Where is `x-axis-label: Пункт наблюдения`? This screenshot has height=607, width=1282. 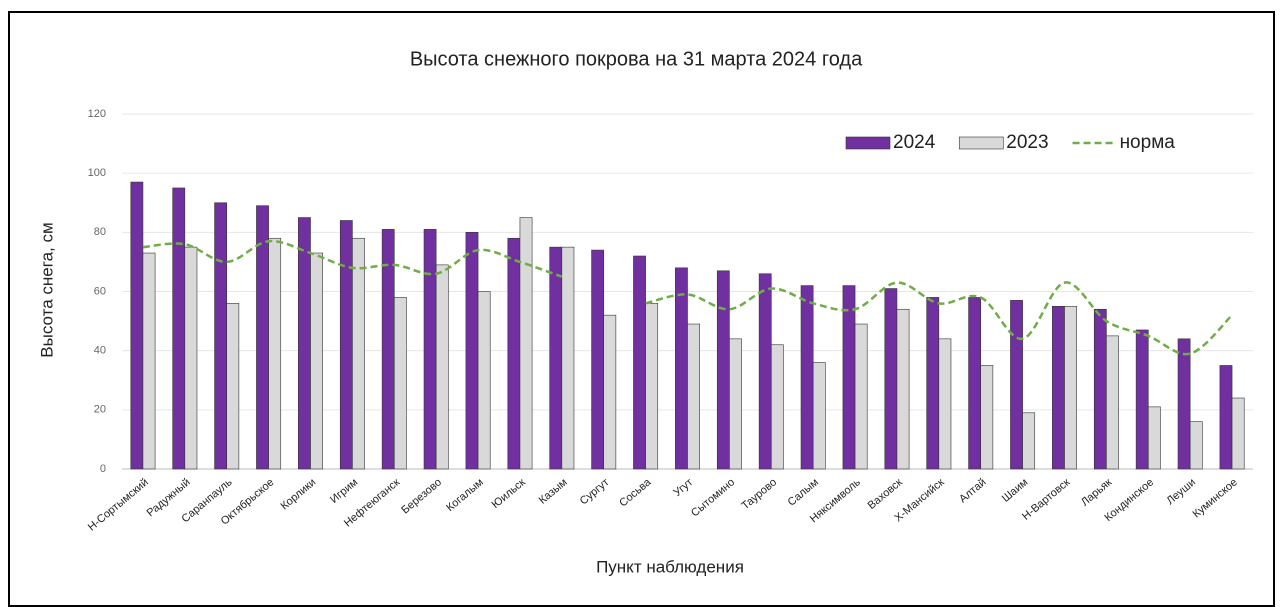
x-axis-label: Пункт наблюдения is located at coordinates (670, 566).